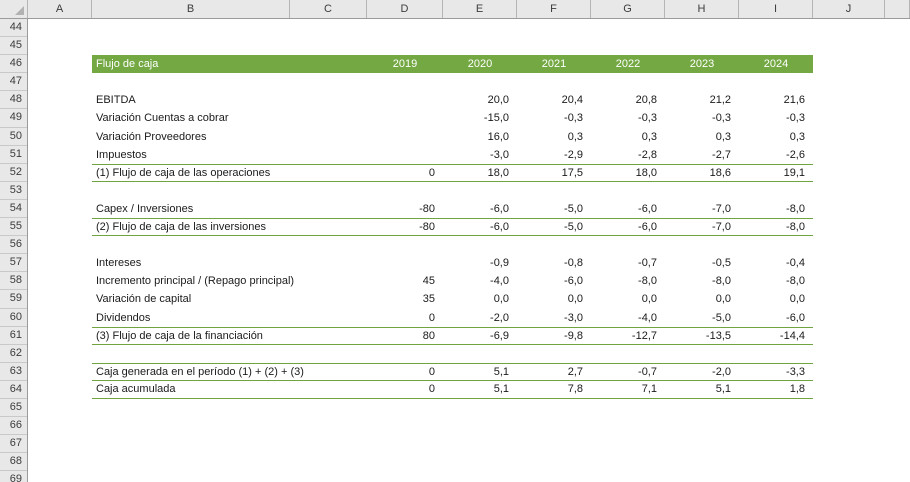  Describe the element at coordinates (480, 9) in the screenshot. I see `column-header-E: E` at that location.